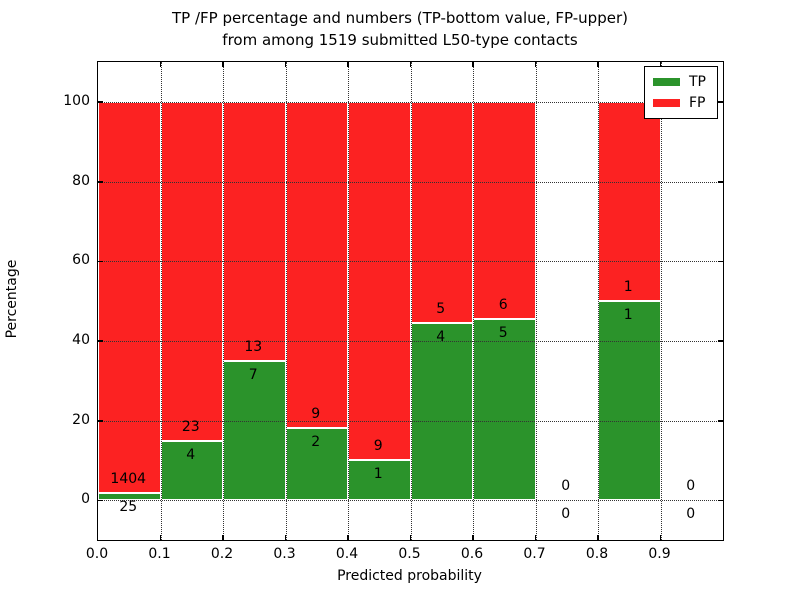 The height and width of the screenshot is (600, 800). I want to click on x-tick-label: 0.4, so click(347, 554).